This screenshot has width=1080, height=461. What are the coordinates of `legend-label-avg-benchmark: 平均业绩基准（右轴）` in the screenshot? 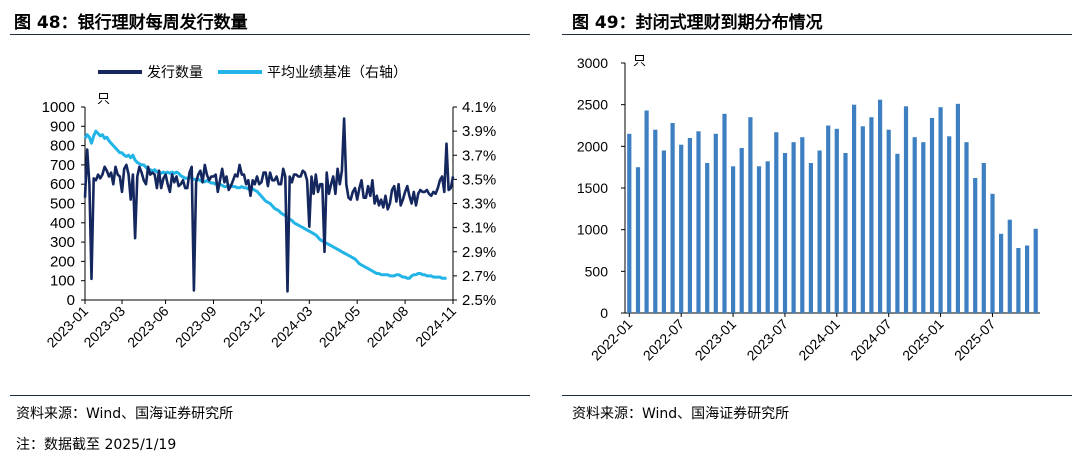 It's located at (337, 72).